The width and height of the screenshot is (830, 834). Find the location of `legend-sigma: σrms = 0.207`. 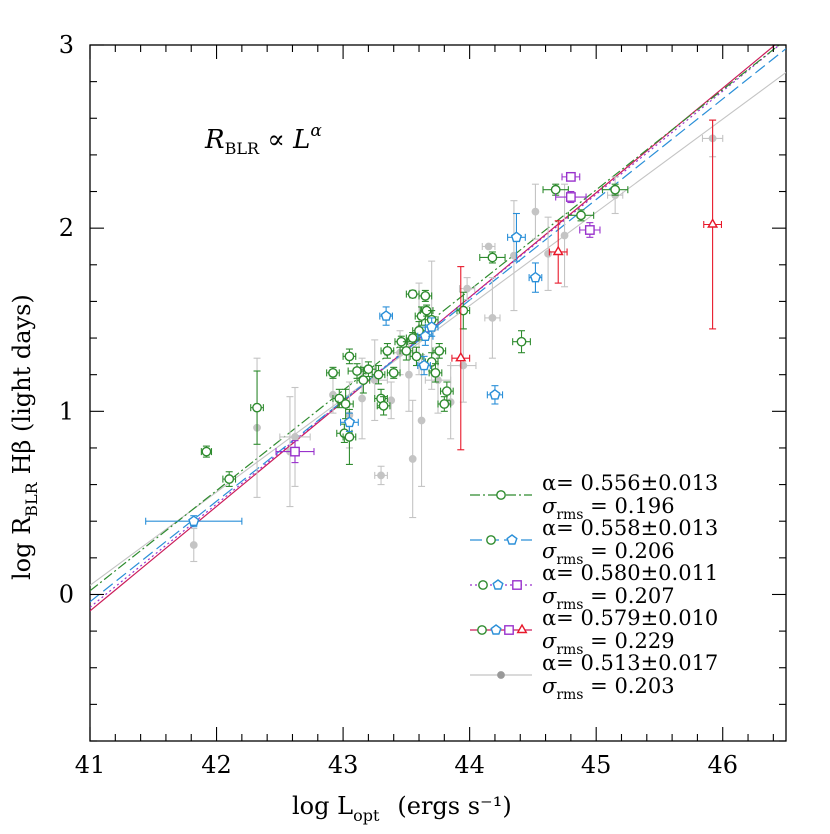

legend-sigma: σrms = 0.207 is located at coordinates (608, 598).